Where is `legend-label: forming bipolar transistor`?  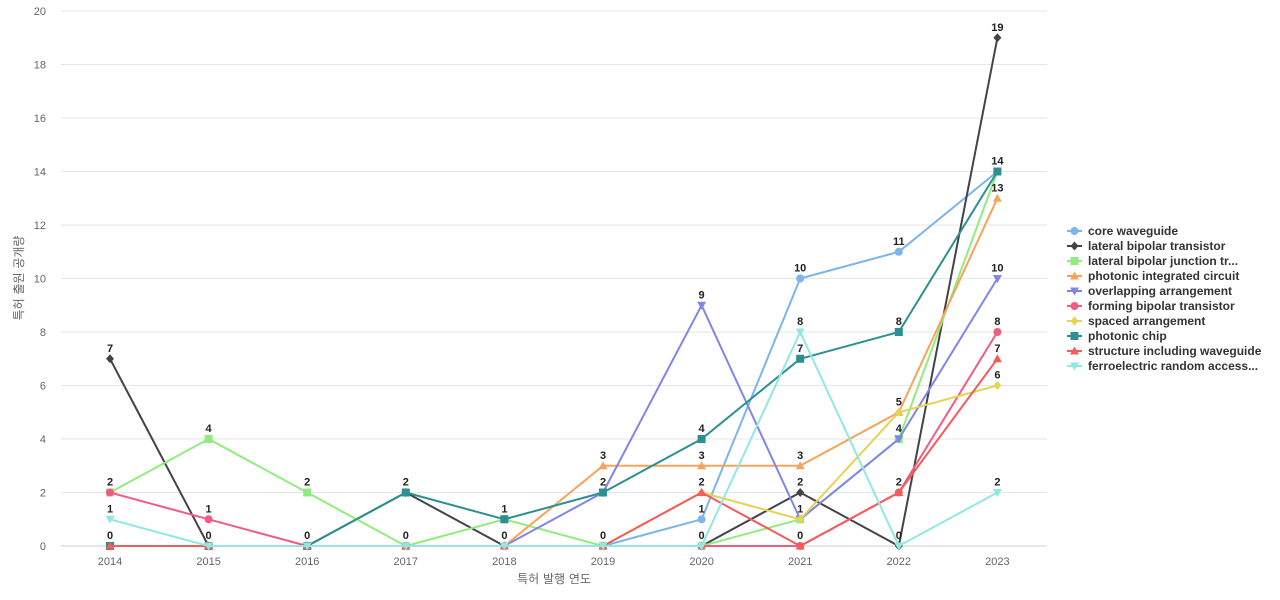 legend-label: forming bipolar transistor is located at coordinates (1161, 306).